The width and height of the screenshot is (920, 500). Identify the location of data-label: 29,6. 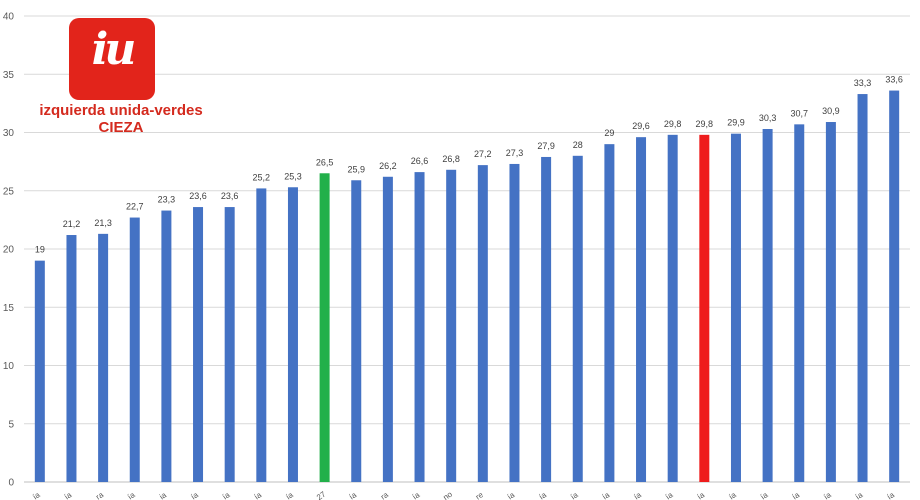
(641, 126).